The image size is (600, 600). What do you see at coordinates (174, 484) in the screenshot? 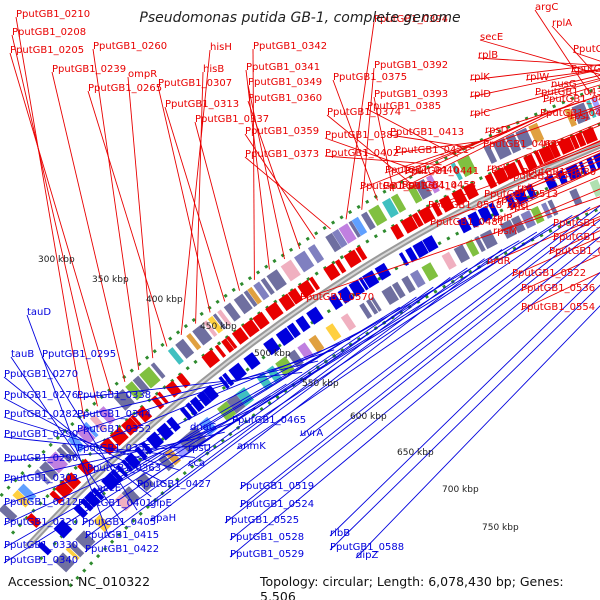
I see `gene-label: PputGB1_0427` at bounding box center [174, 484].